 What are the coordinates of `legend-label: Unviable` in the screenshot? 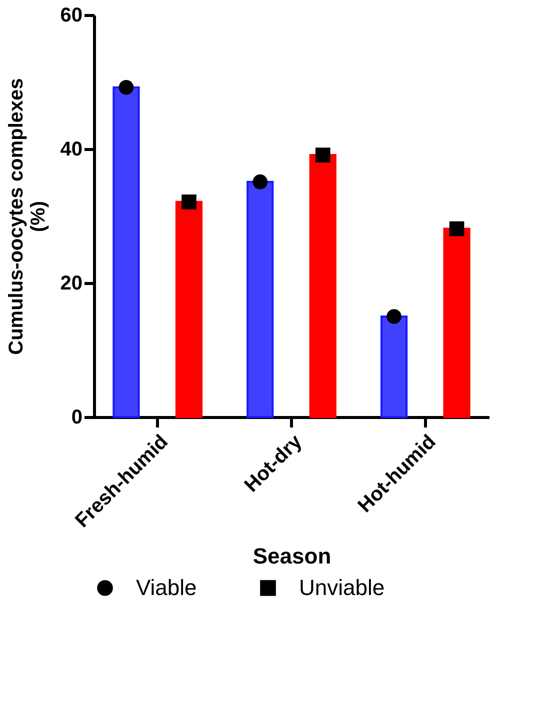 It's located at (342, 587).